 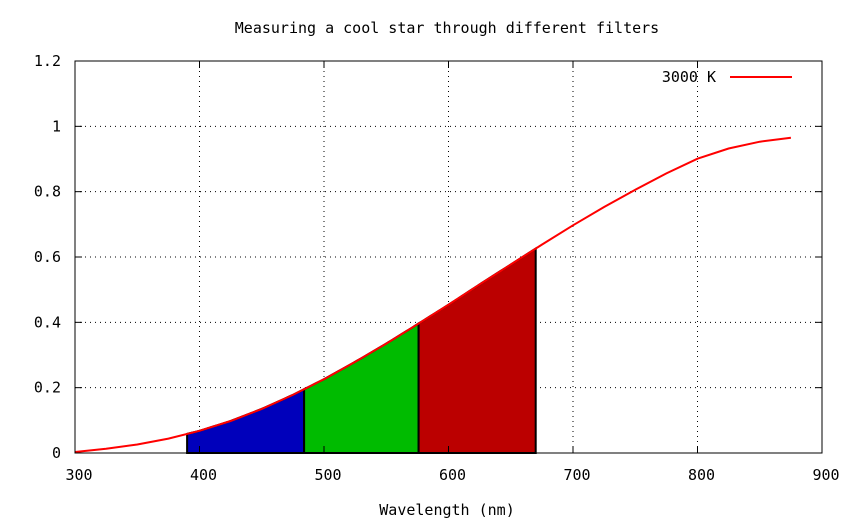 I want to click on legend: 3000 K, so click(x=727, y=77).